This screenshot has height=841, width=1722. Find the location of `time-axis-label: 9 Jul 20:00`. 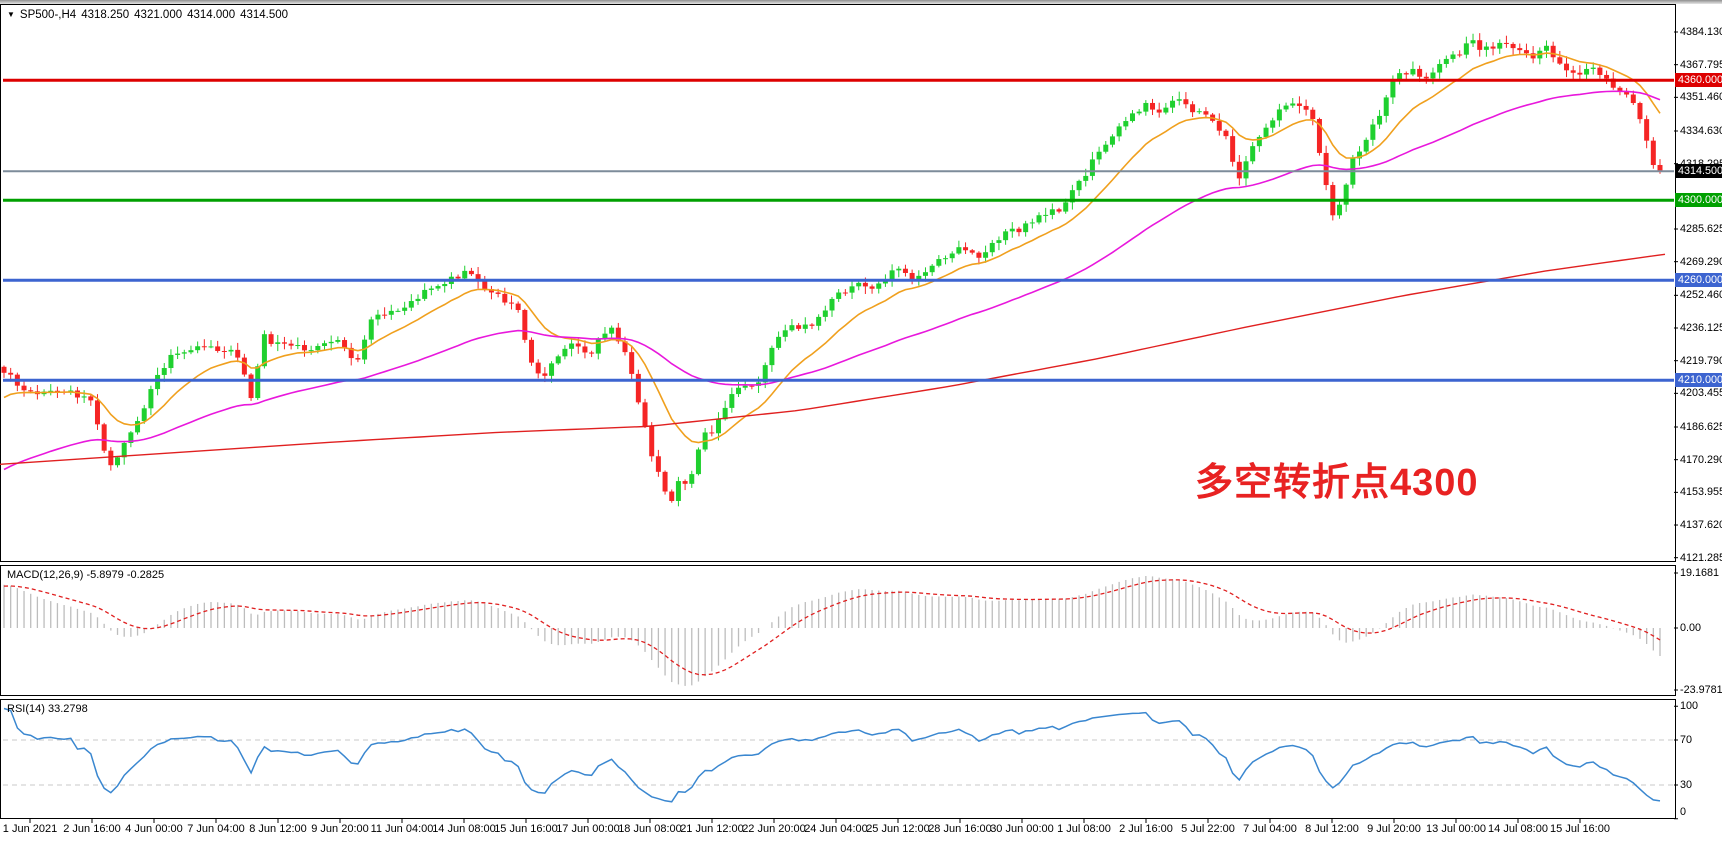

time-axis-label: 9 Jul 20:00 is located at coordinates (1394, 829).